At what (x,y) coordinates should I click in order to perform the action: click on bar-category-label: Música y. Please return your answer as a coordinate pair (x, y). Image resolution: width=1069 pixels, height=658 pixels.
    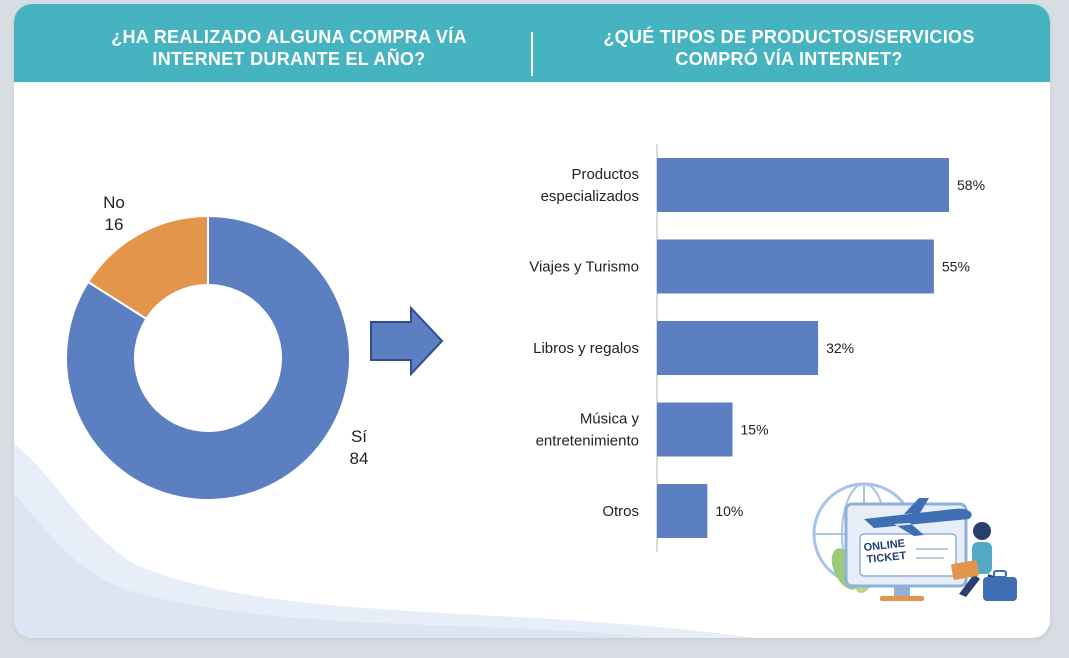
    Looking at the image, I should click on (610, 419).